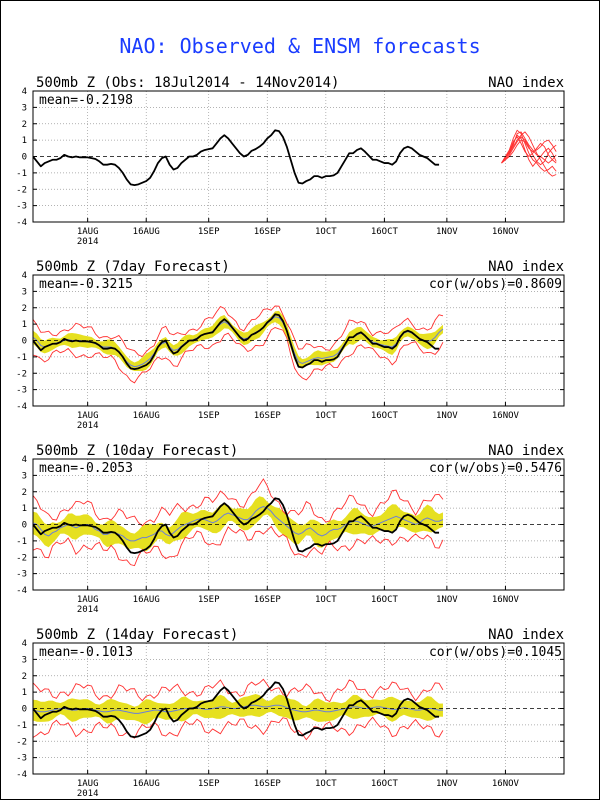 The height and width of the screenshot is (800, 600). What do you see at coordinates (300, 46) in the screenshot?
I see `figure-title: NAO: Observed & ENSM forecasts` at bounding box center [300, 46].